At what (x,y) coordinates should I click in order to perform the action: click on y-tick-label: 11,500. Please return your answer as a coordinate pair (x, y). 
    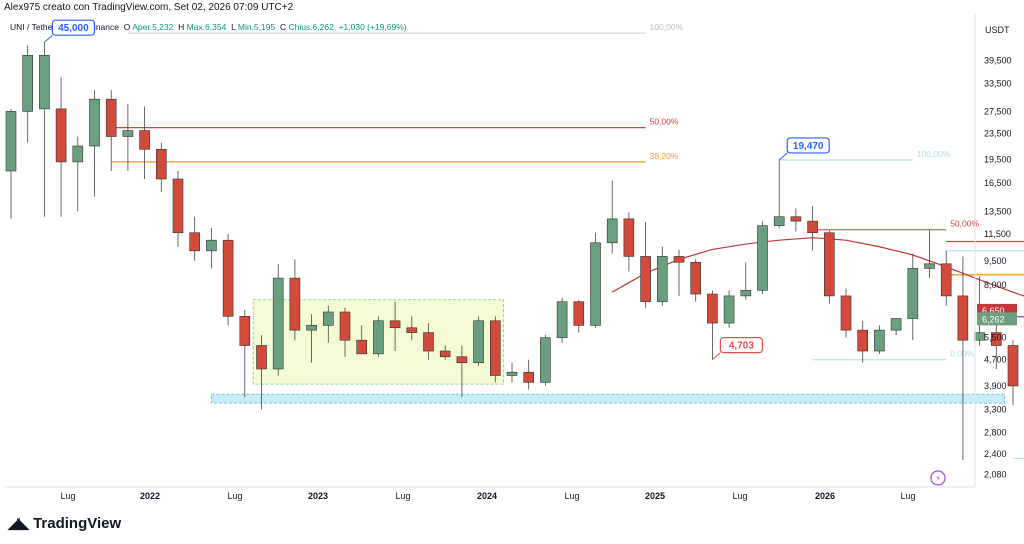
    Looking at the image, I should click on (997, 234).